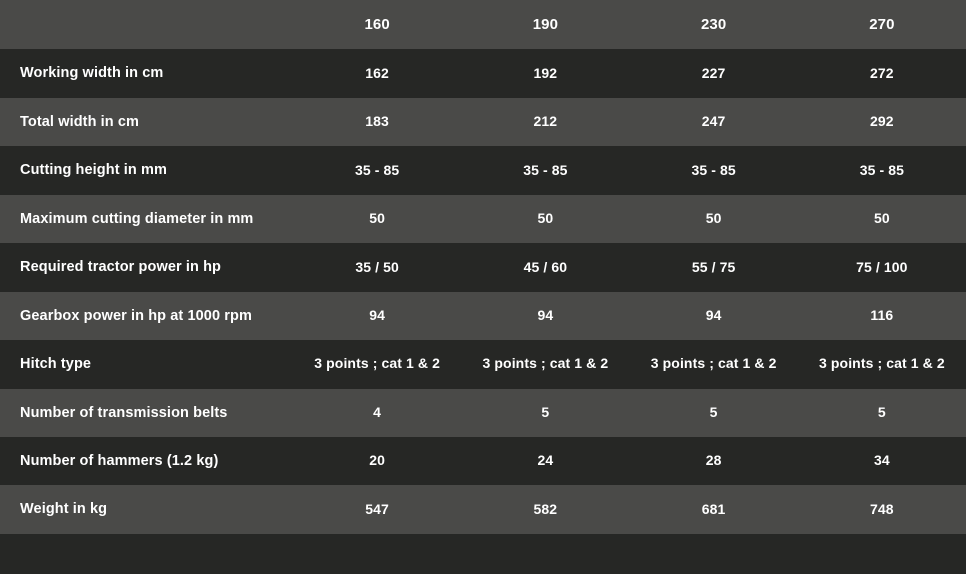 The height and width of the screenshot is (574, 966). I want to click on row-value: 55 / 75, so click(713, 266).